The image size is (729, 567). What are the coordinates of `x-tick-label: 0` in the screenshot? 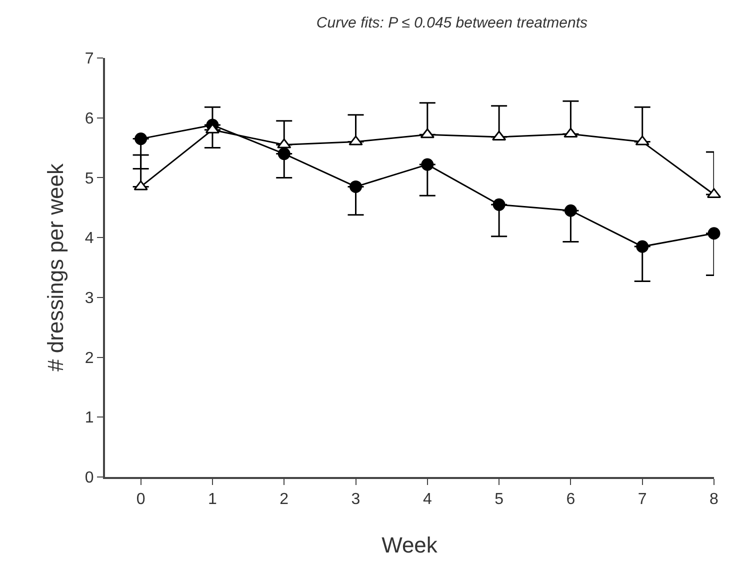 It's located at (141, 499).